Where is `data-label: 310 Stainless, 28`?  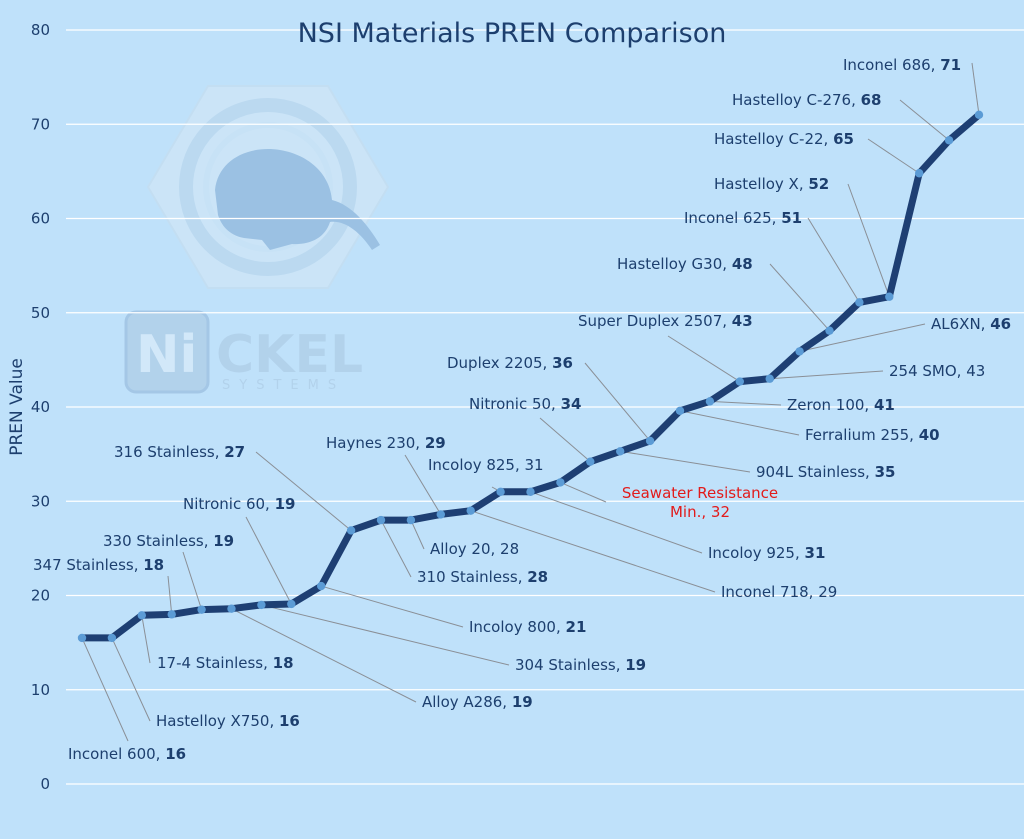
data-label: 310 Stainless, 28 is located at coordinates (482, 577).